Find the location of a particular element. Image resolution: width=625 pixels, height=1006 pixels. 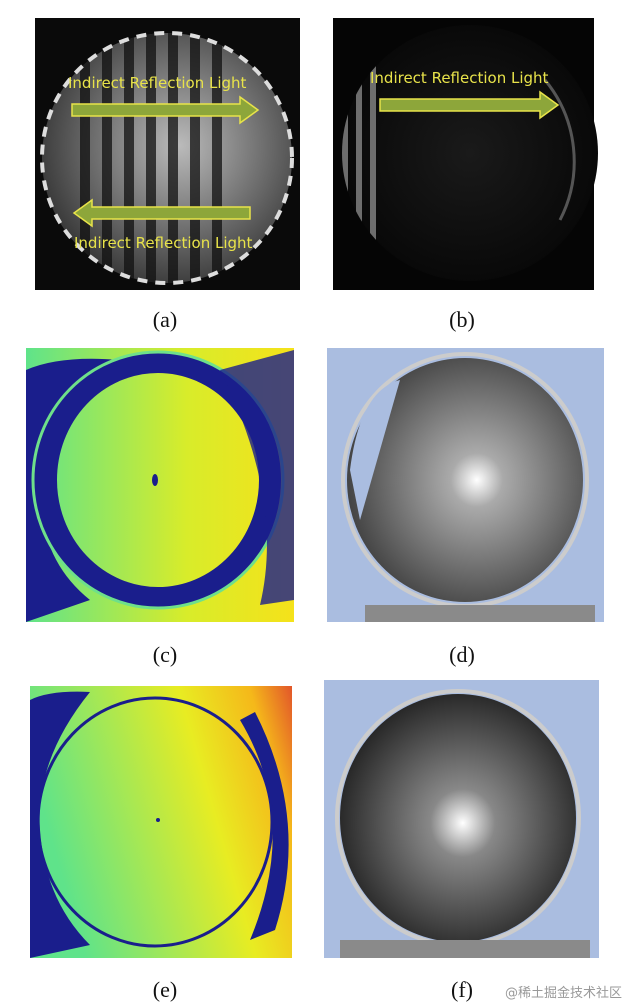

caption: (f) is located at coordinates (462, 989).